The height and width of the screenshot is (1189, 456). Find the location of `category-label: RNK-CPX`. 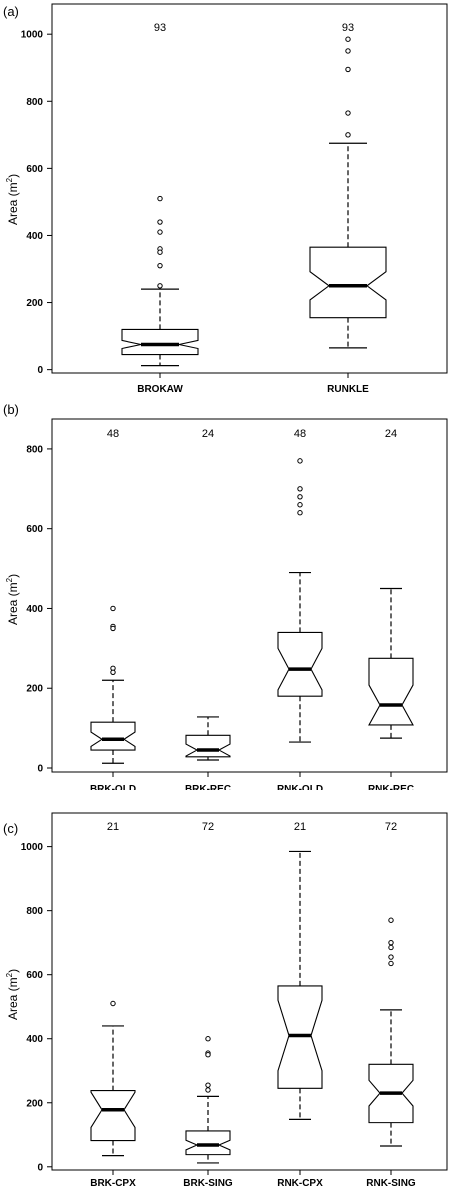

category-label: RNK-CPX is located at coordinates (300, 1183).